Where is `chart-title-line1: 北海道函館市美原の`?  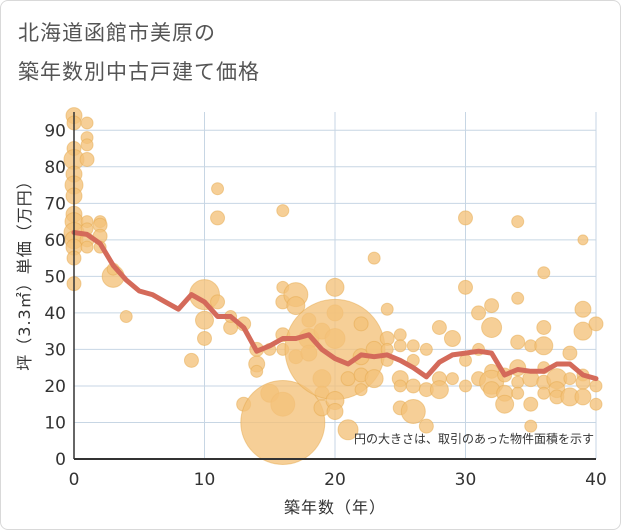 chart-title-line1: 北海道函館市美原の is located at coordinates (117, 33).